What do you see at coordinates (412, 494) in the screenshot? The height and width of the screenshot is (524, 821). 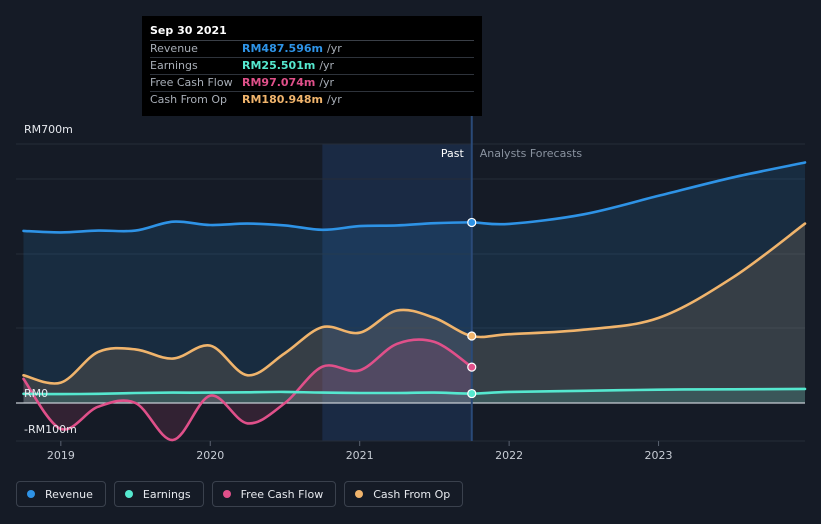 I see `legend-label: Cash From Op` at bounding box center [412, 494].